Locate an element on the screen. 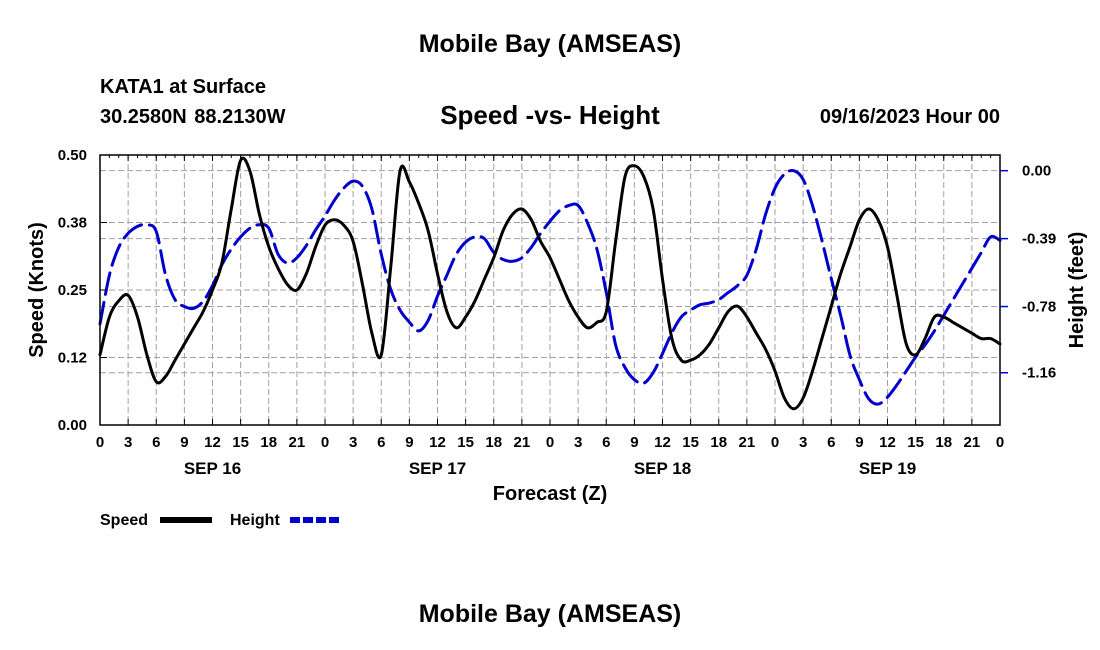 The image size is (1100, 650). y-left-tick-label: 0.12 is located at coordinates (72, 358).